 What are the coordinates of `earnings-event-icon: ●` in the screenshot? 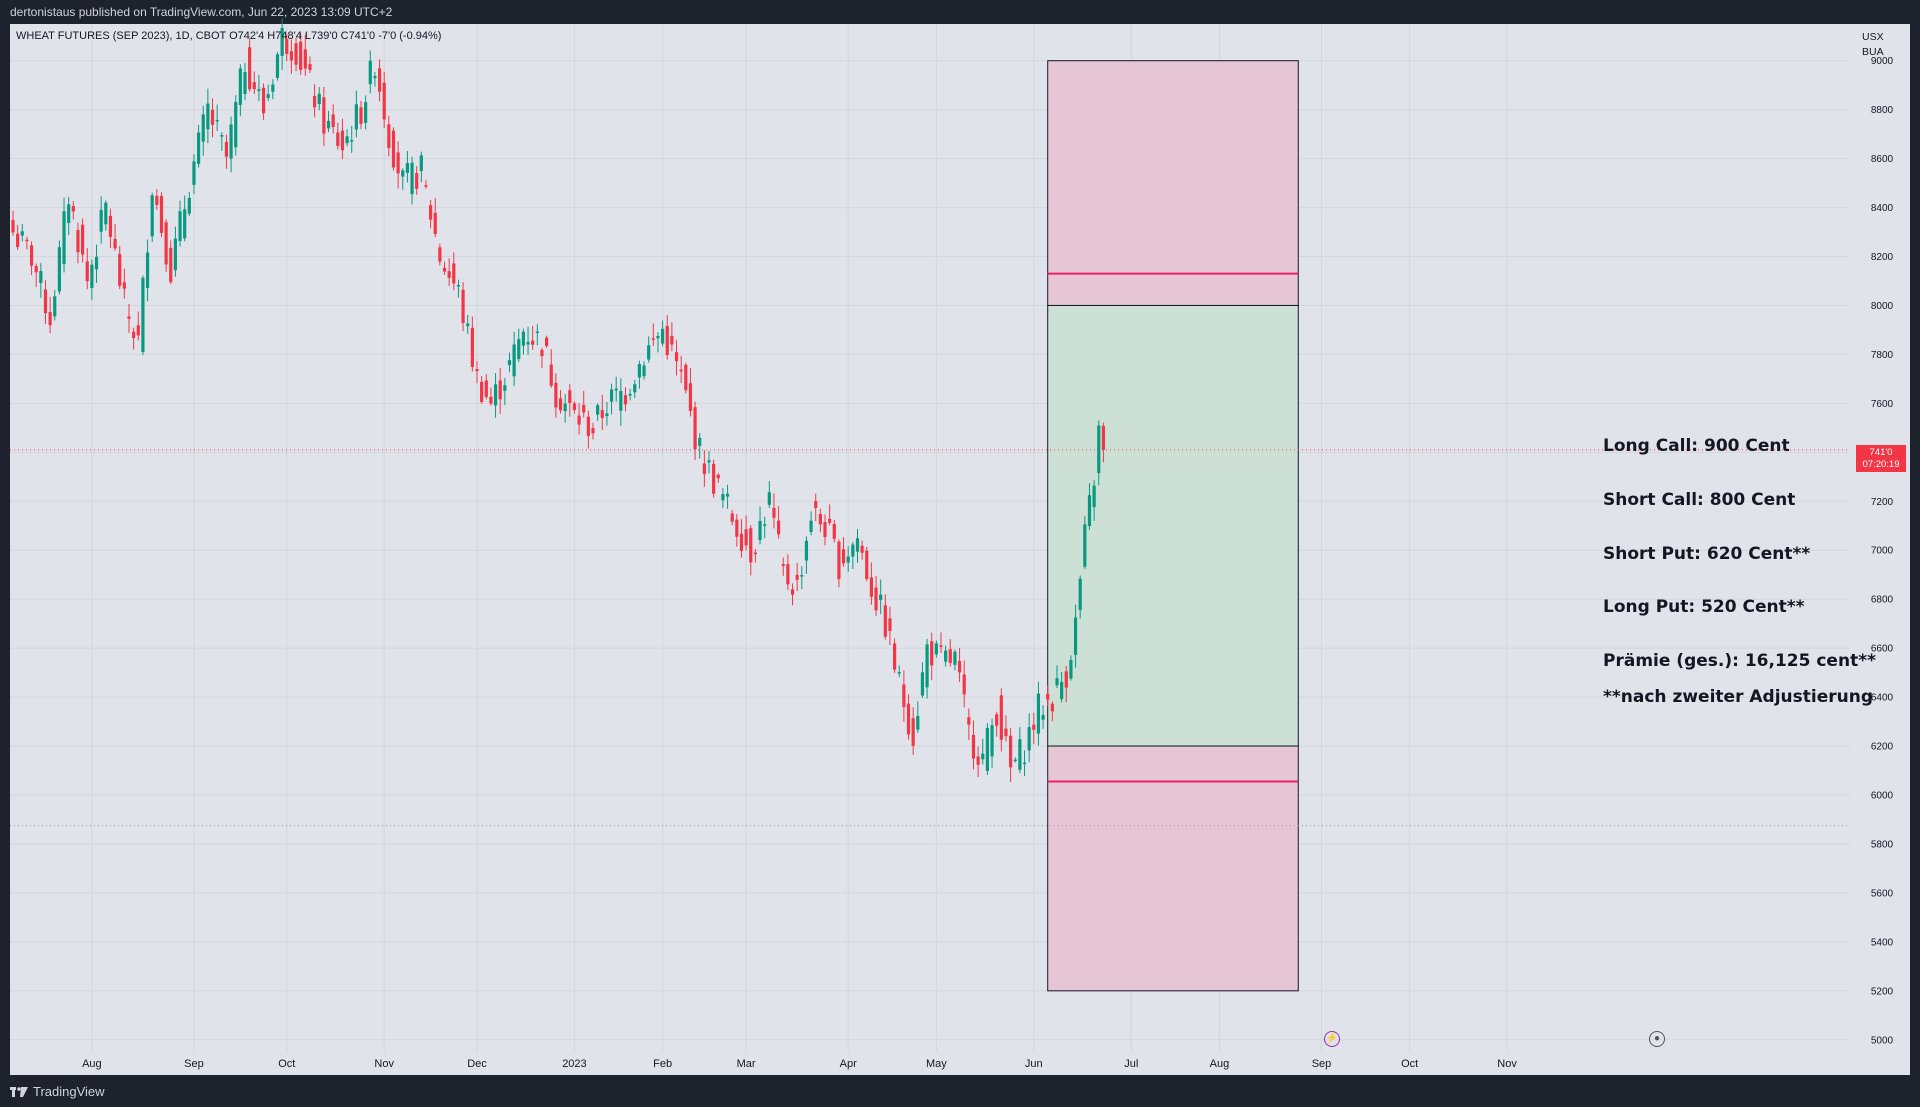 It's located at (1657, 1039).